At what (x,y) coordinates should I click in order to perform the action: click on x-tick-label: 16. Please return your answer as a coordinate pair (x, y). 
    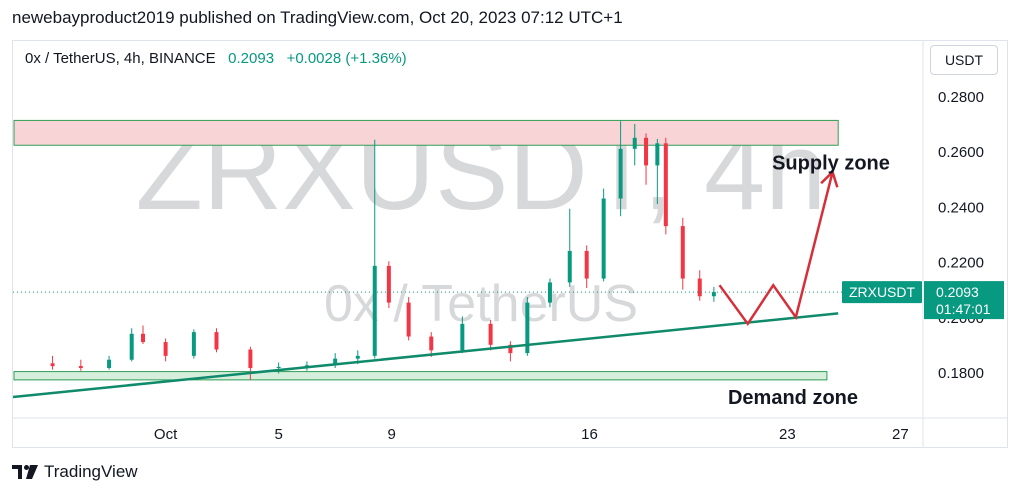
    Looking at the image, I should click on (589, 434).